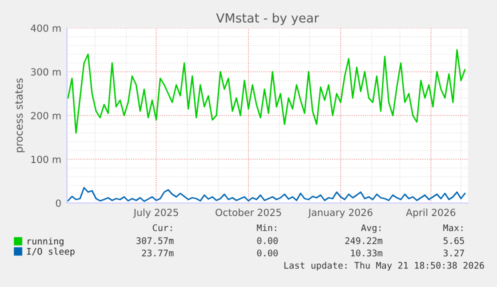 This screenshot has width=497, height=287. What do you see at coordinates (158, 253) in the screenshot?
I see `text: 23.77m` at bounding box center [158, 253].